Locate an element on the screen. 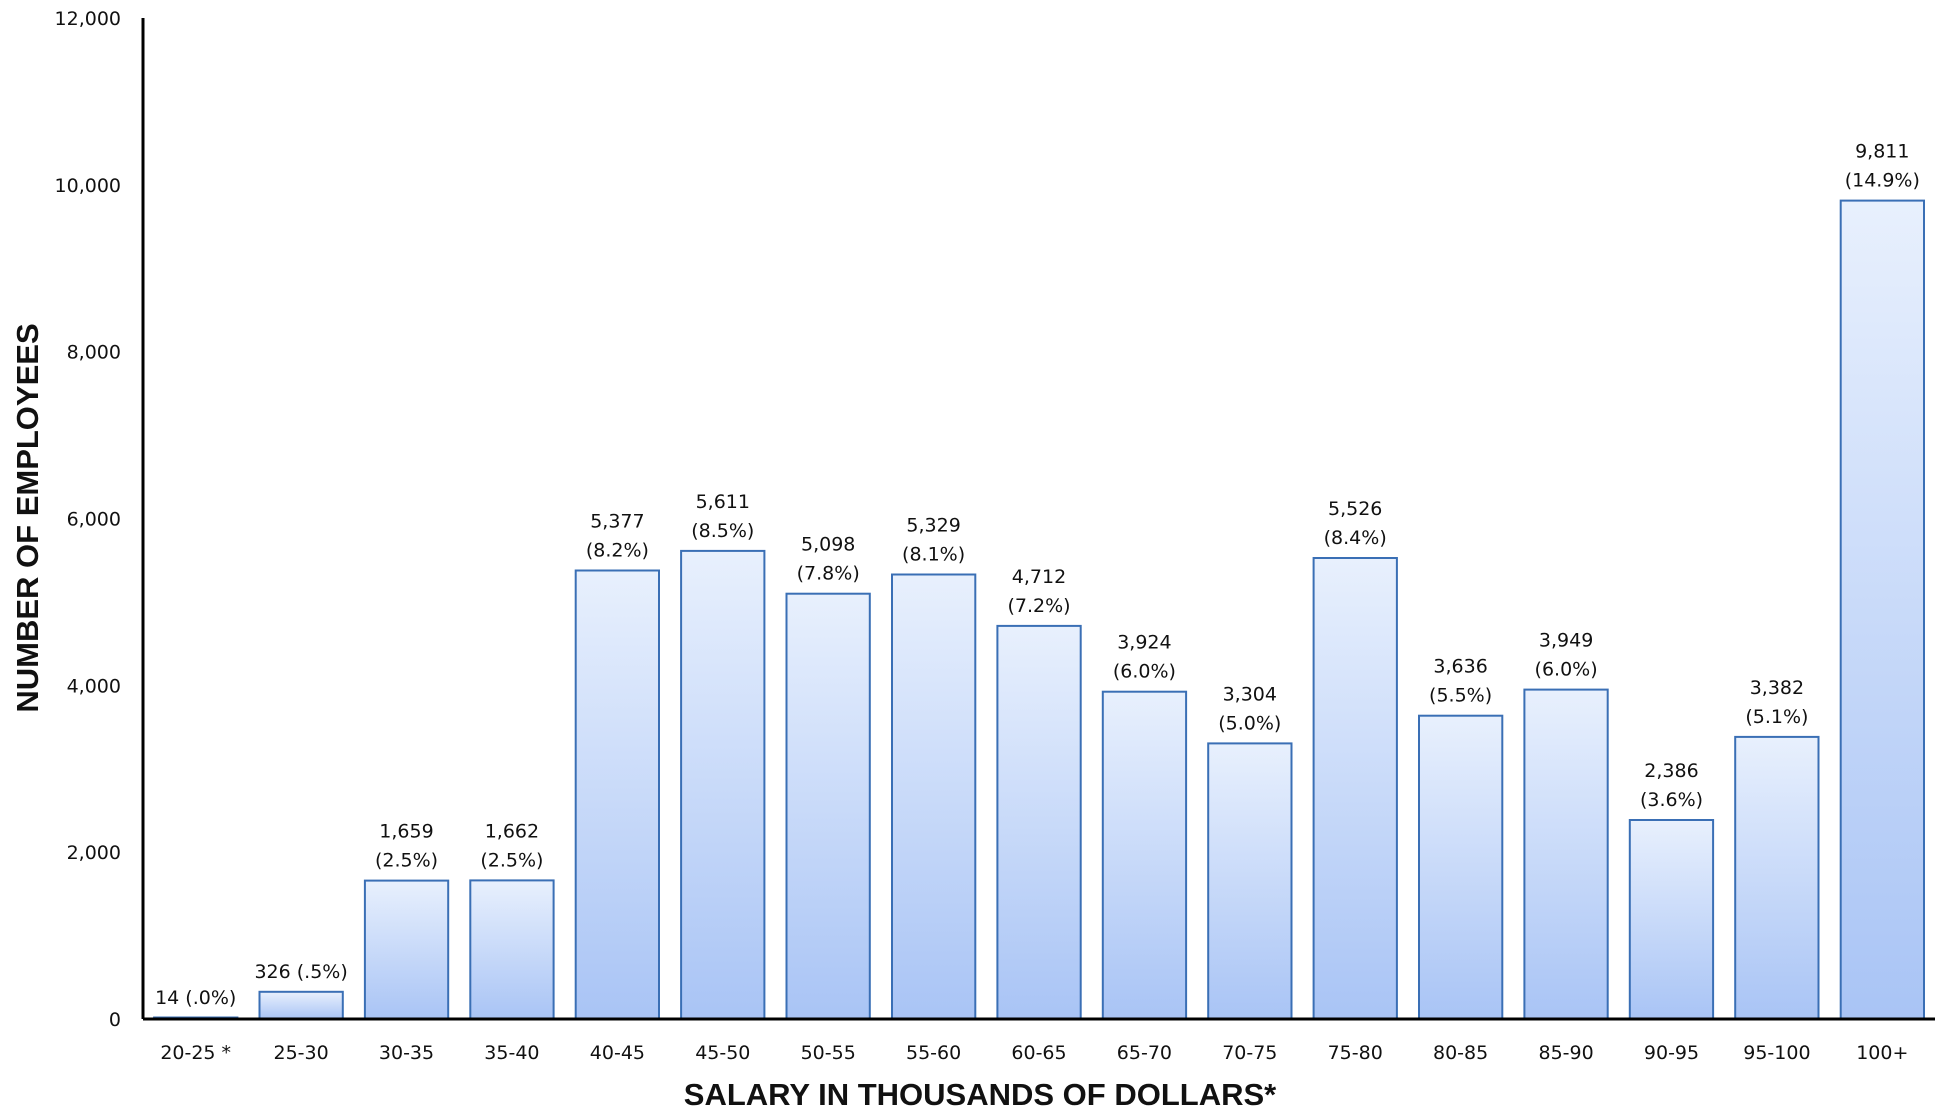 The height and width of the screenshot is (1108, 1941). data-label: (7.2%) is located at coordinates (1038, 606).